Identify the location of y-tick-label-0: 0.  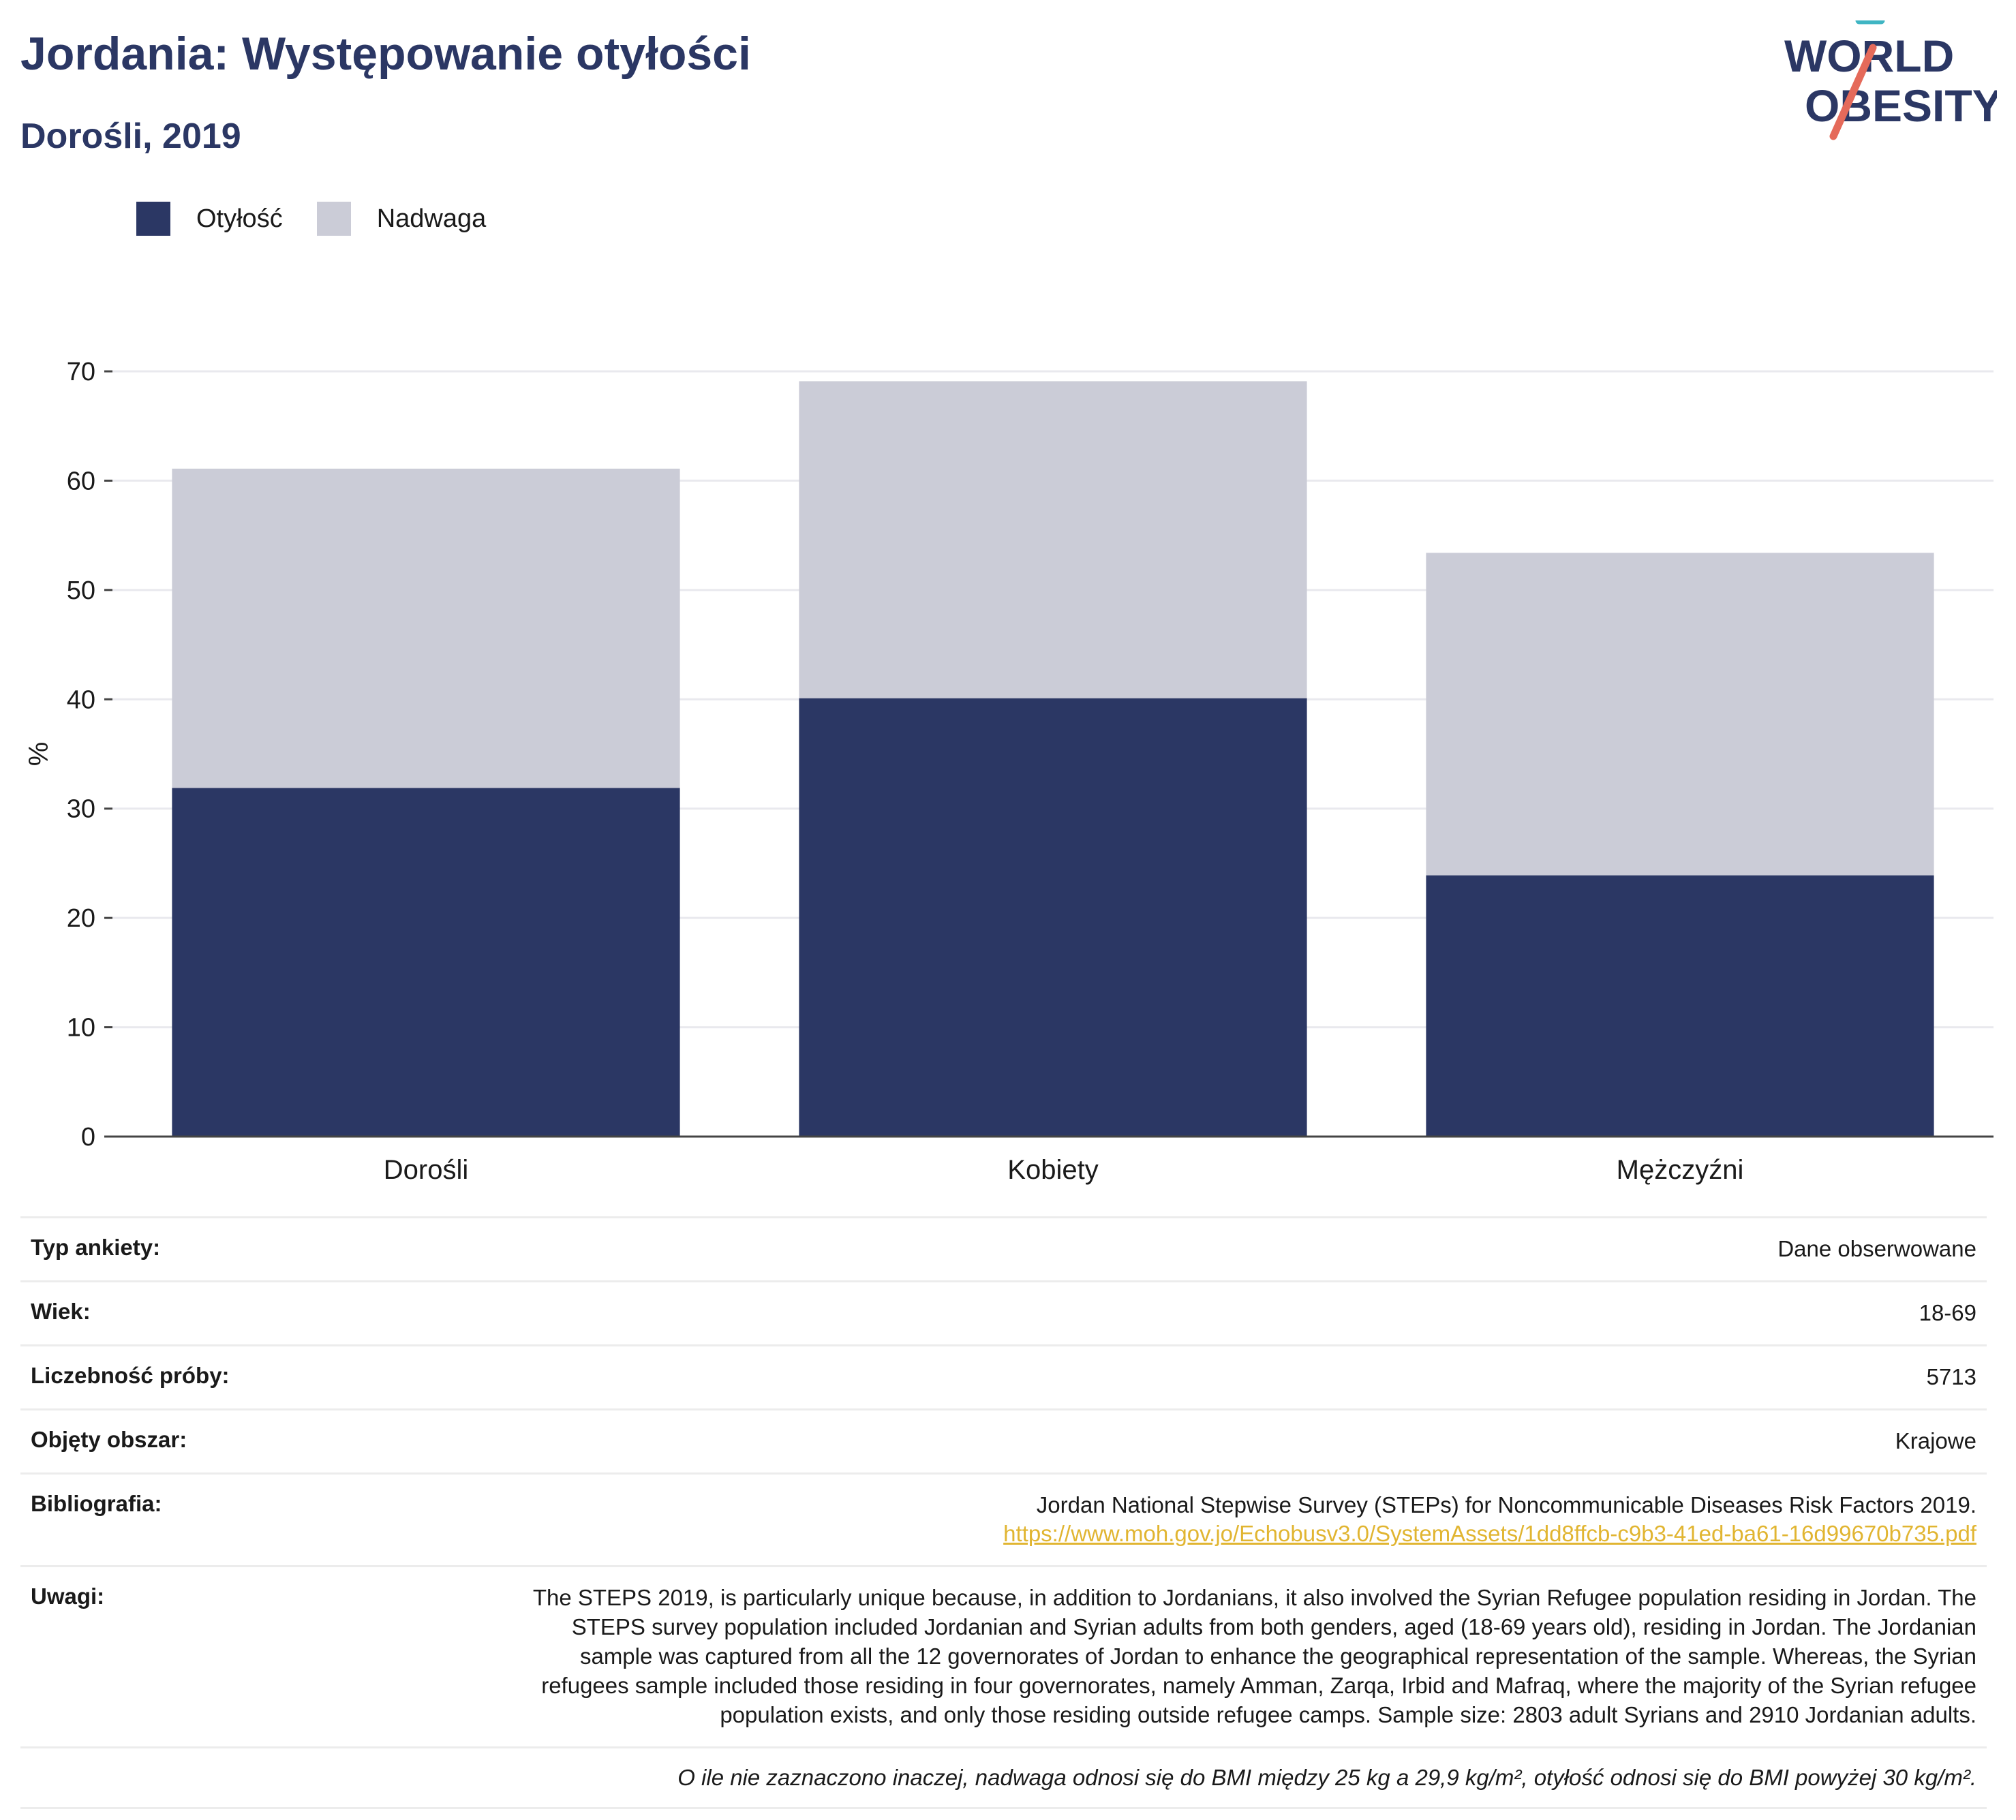
(88, 1137).